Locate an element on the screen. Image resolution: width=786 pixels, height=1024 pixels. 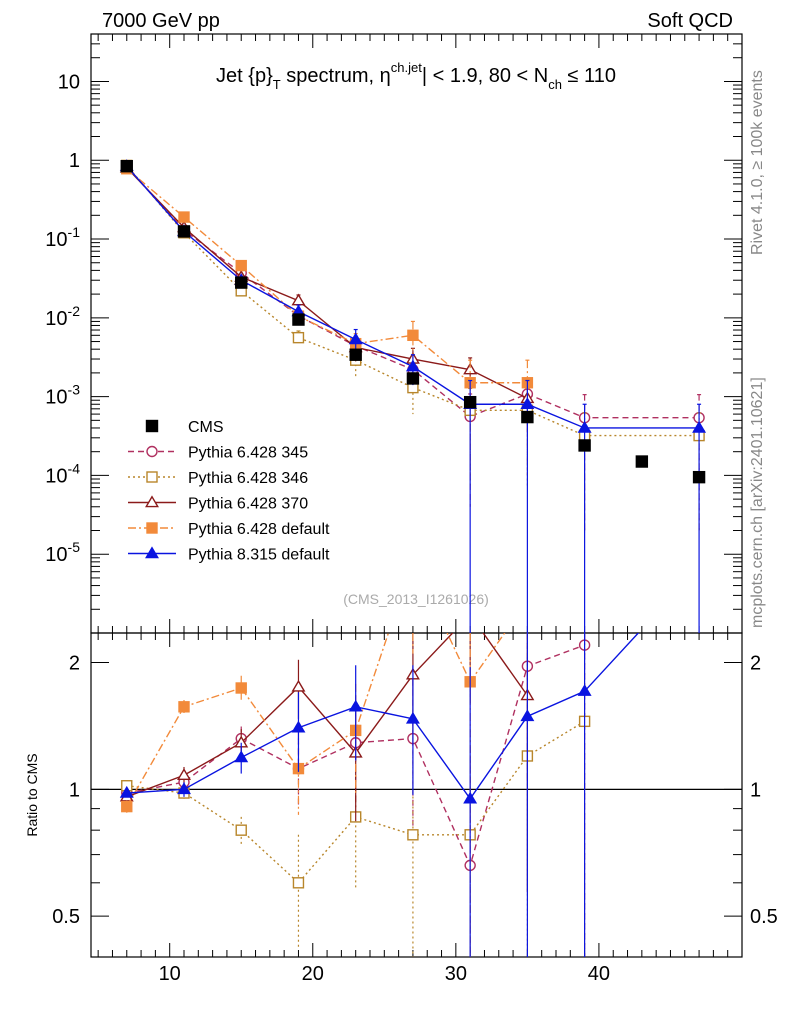
ratio-y-tick-label: 2 is located at coordinates (74, 664).